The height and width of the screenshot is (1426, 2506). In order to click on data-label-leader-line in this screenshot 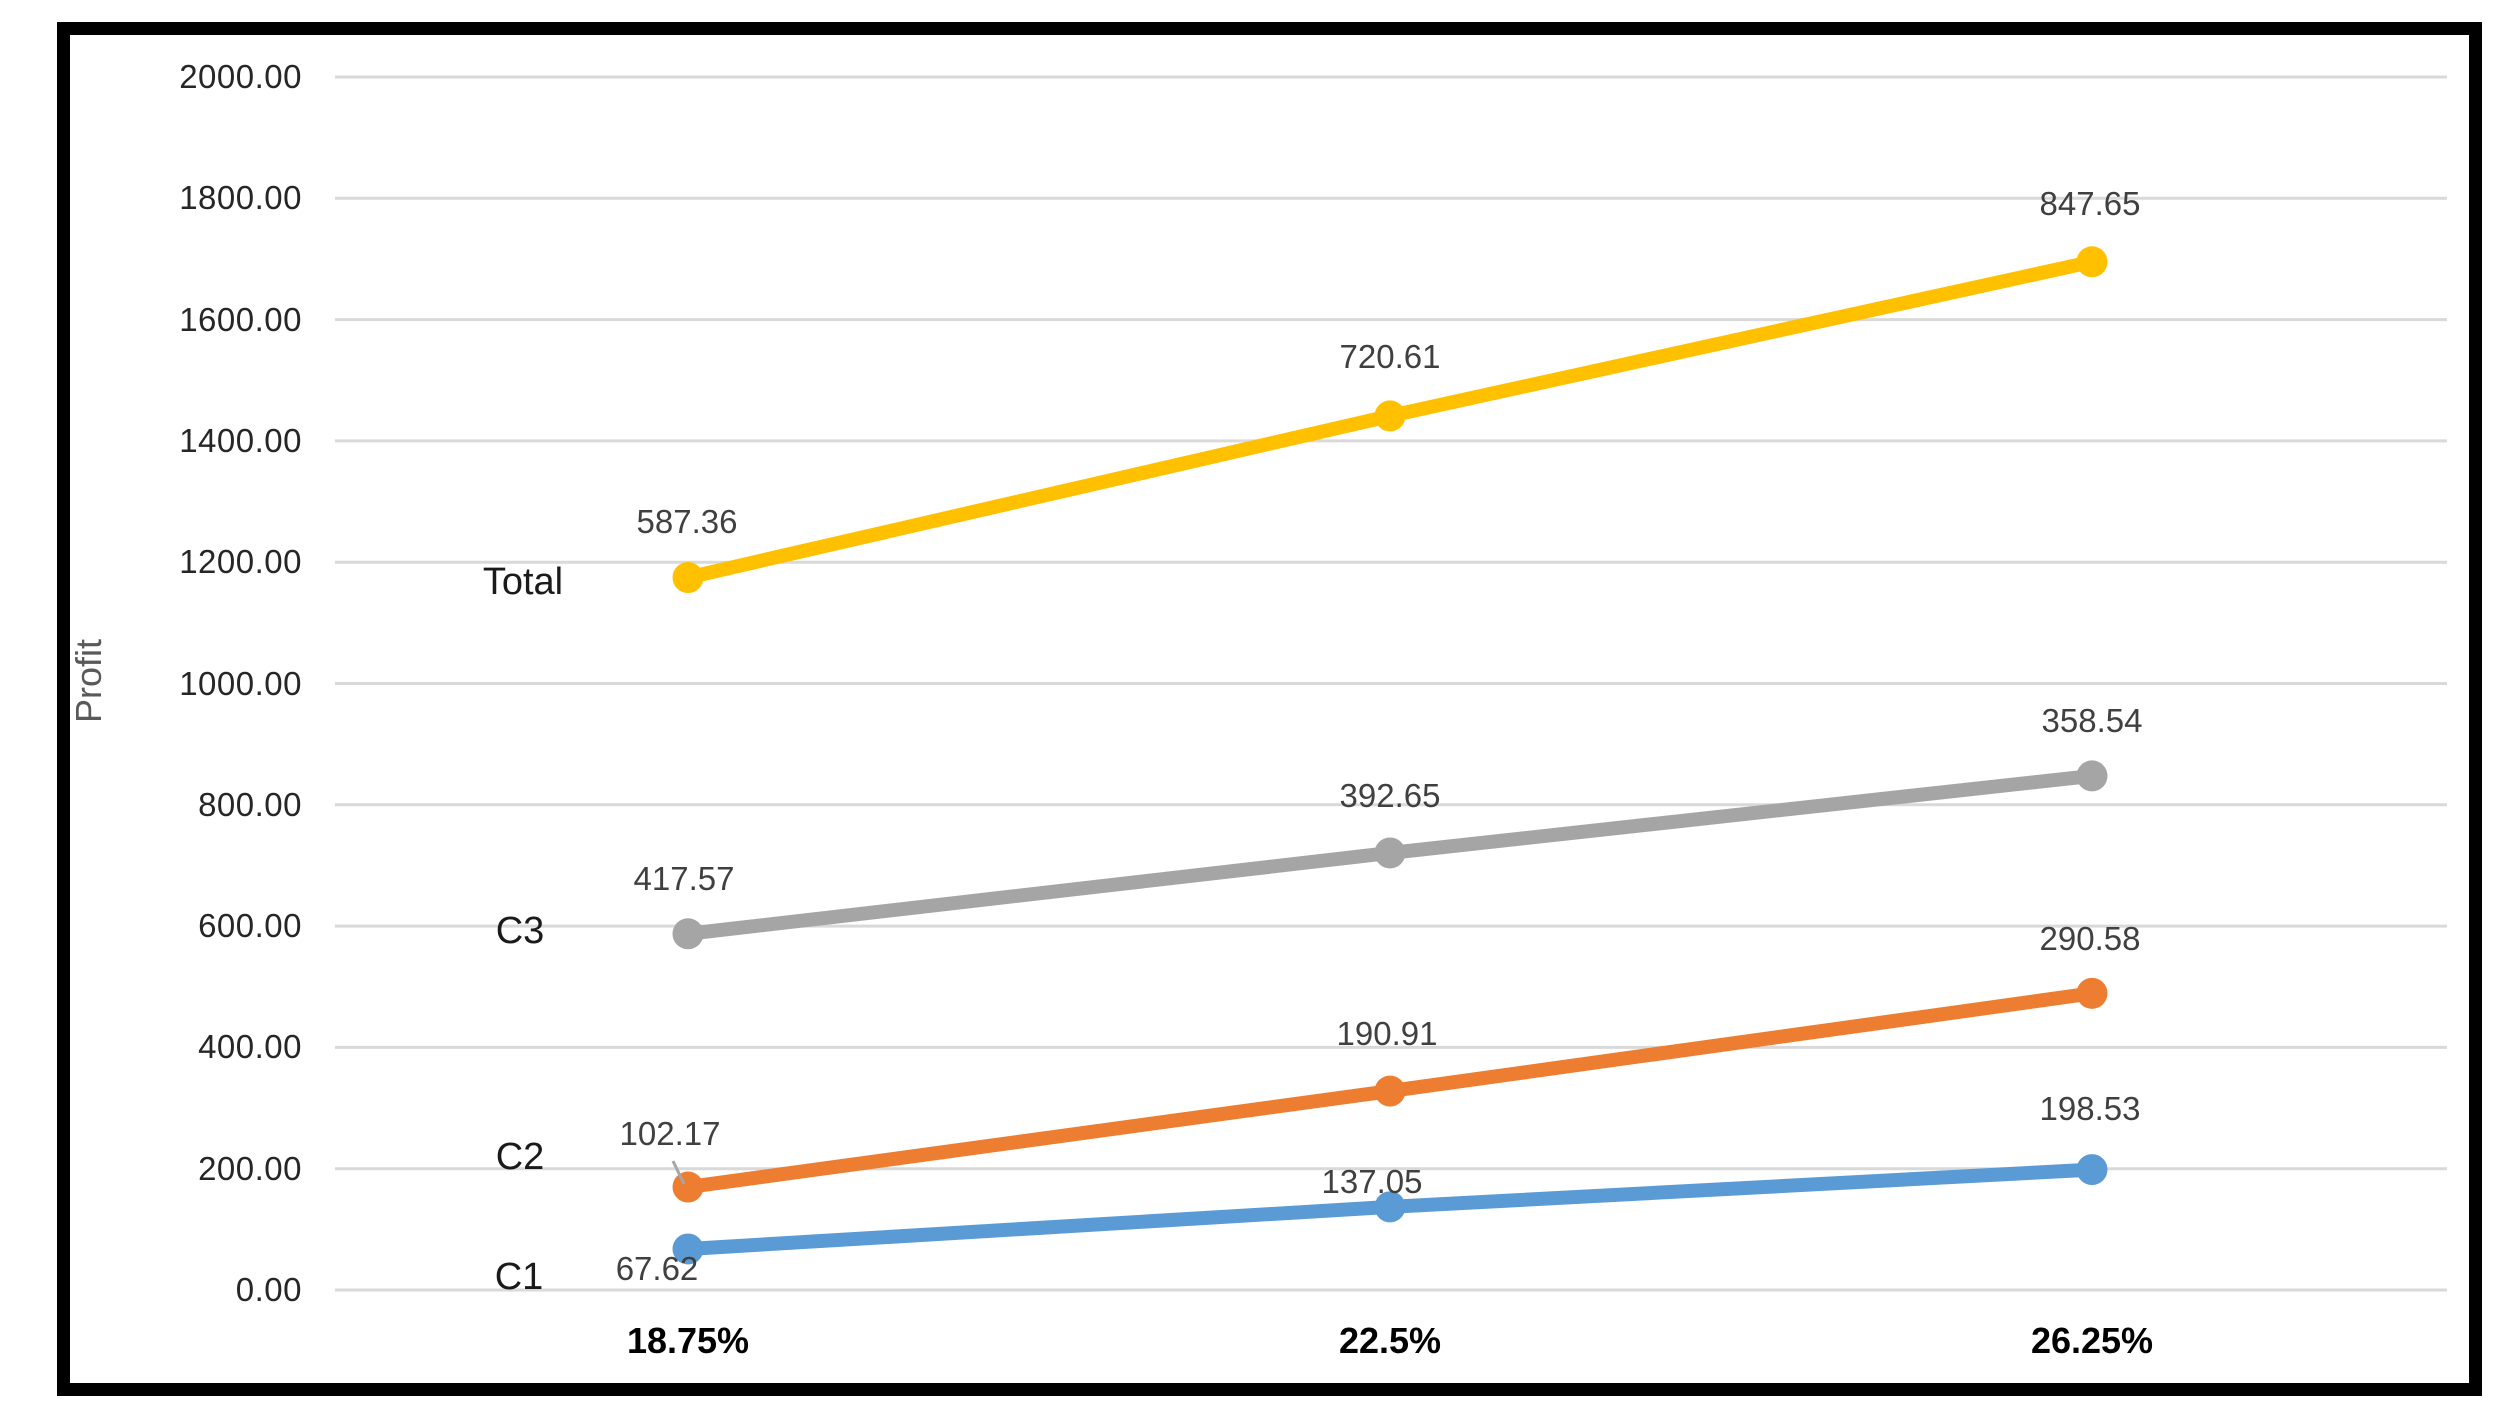, I will do `click(678, 1172)`.